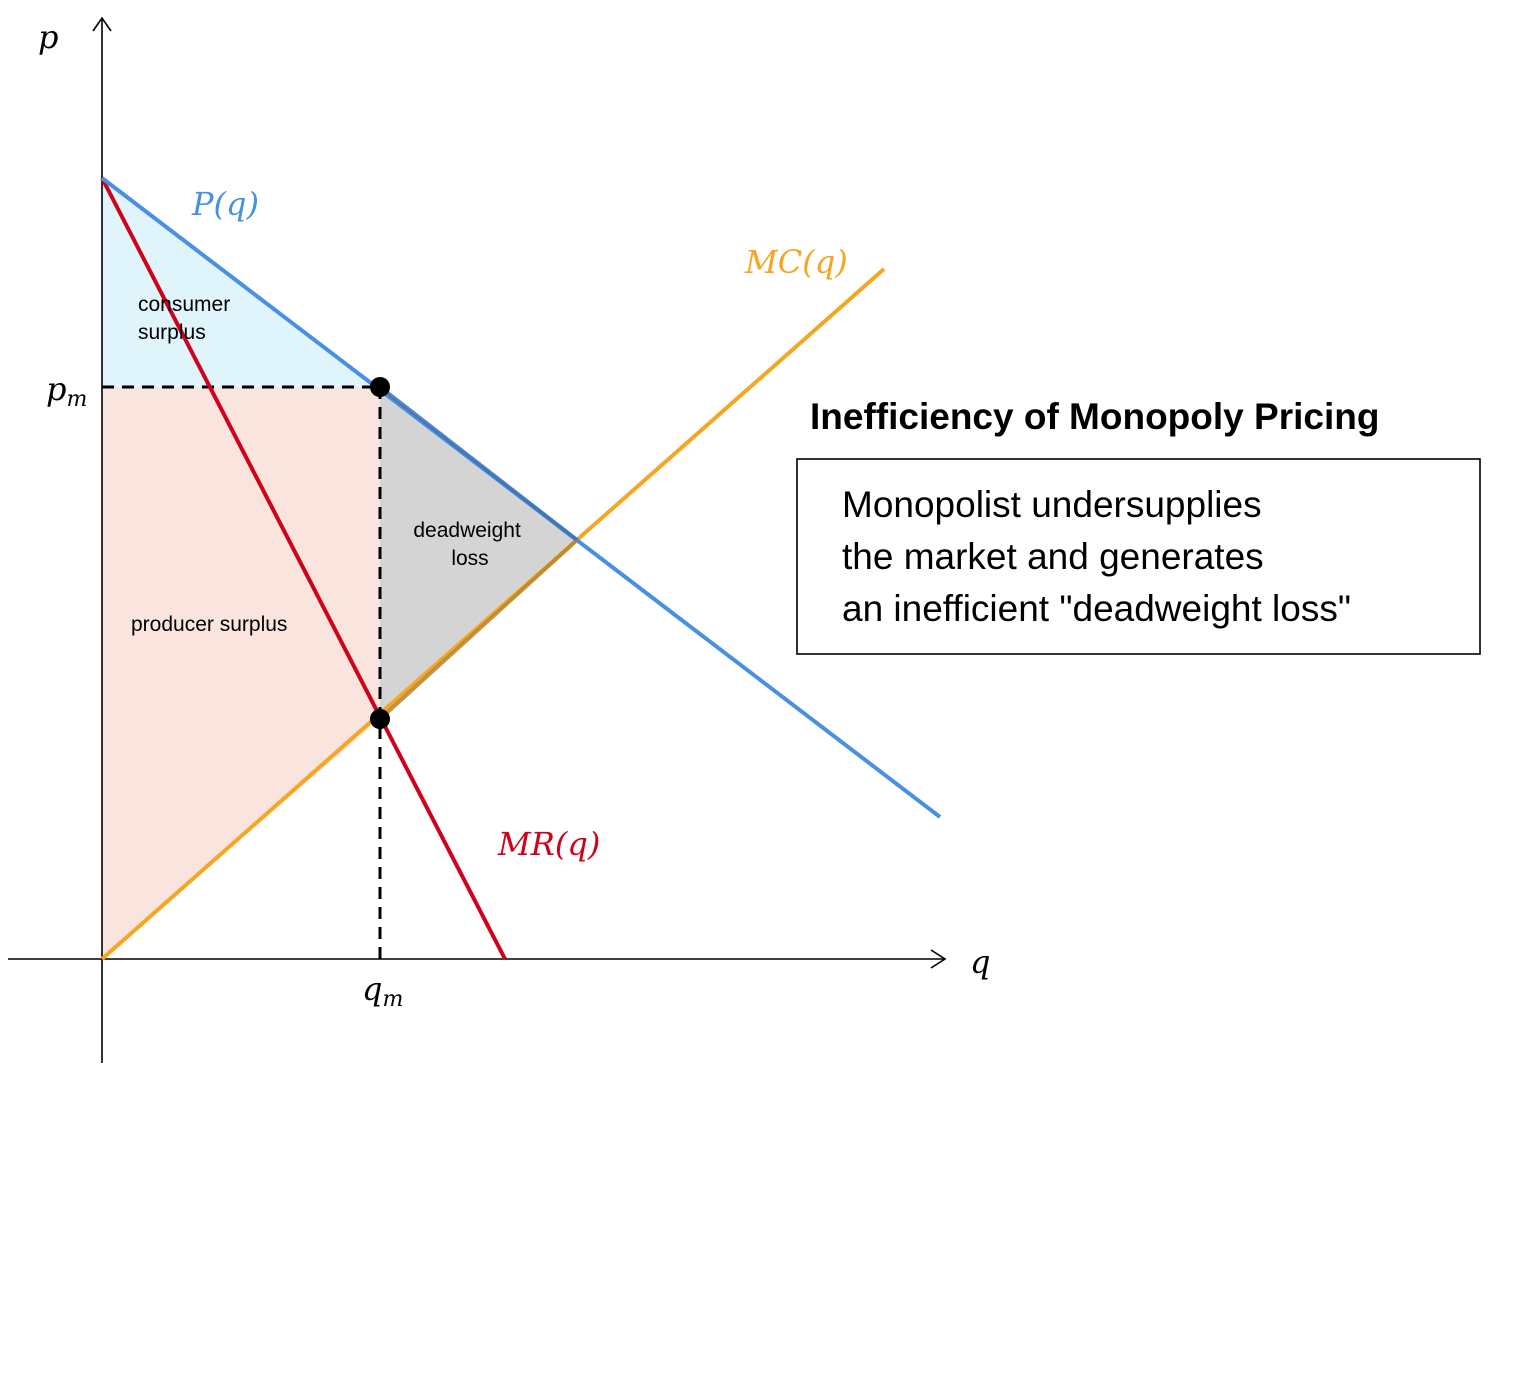 The height and width of the screenshot is (1382, 1516). I want to click on x-axis-label: q, so click(980, 962).